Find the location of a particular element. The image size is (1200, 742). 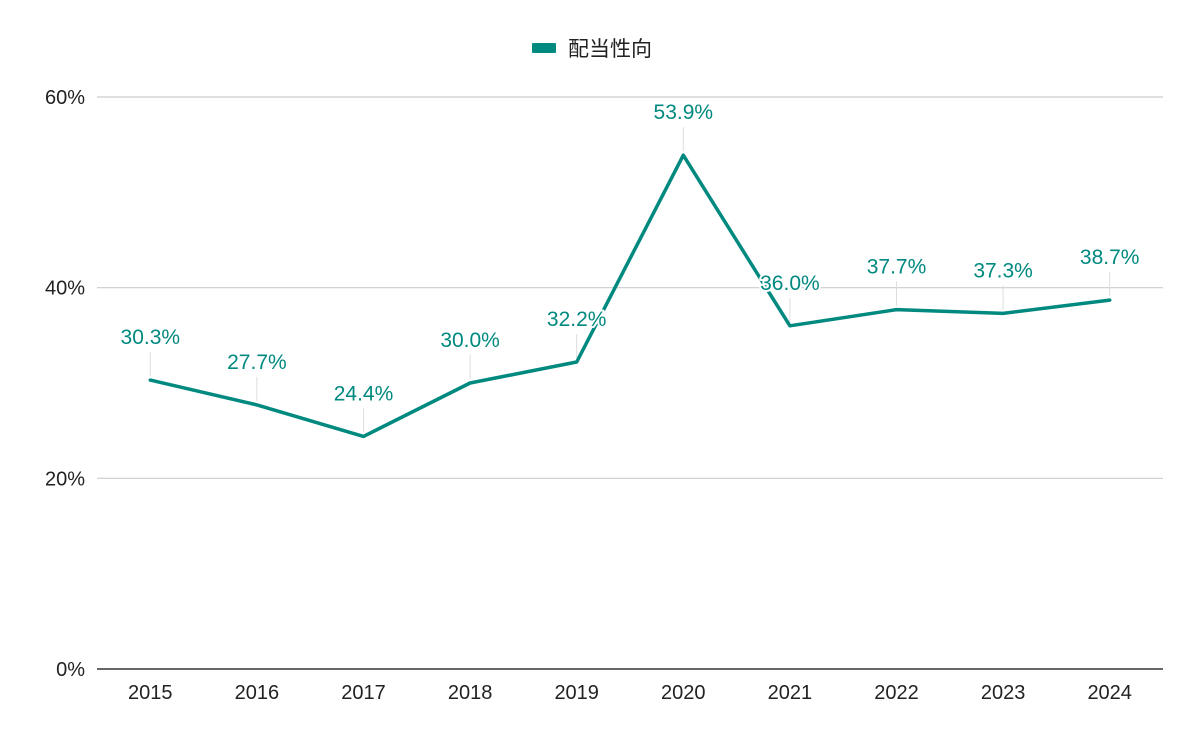

x-tick-label: 2021 is located at coordinates (790, 693).